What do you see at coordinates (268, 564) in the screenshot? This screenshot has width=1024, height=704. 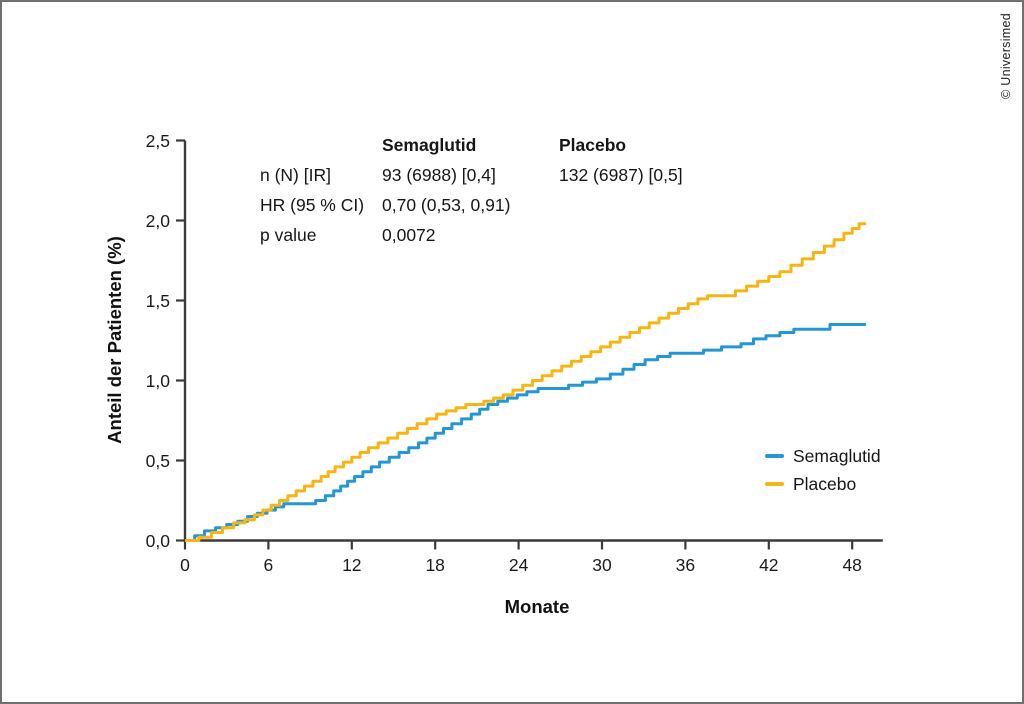 I see `x-tick-label: 6` at bounding box center [268, 564].